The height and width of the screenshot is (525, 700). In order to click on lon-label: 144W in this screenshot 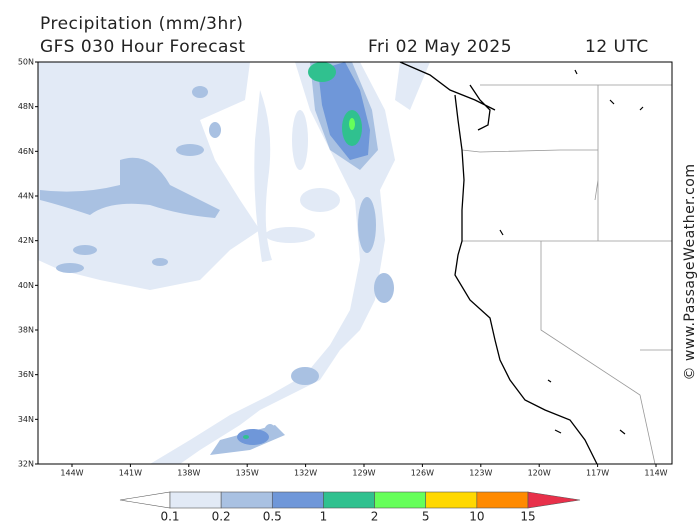, I will do `click(71, 473)`.